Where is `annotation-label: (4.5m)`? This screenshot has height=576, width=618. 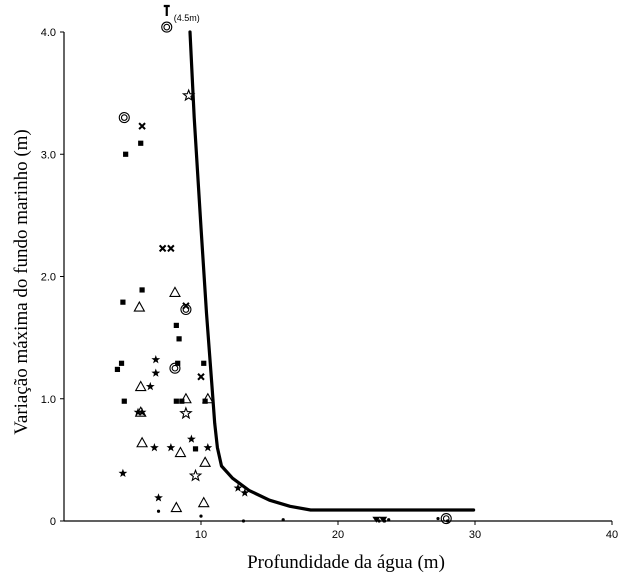
annotation-label: (4.5m) is located at coordinates (187, 18).